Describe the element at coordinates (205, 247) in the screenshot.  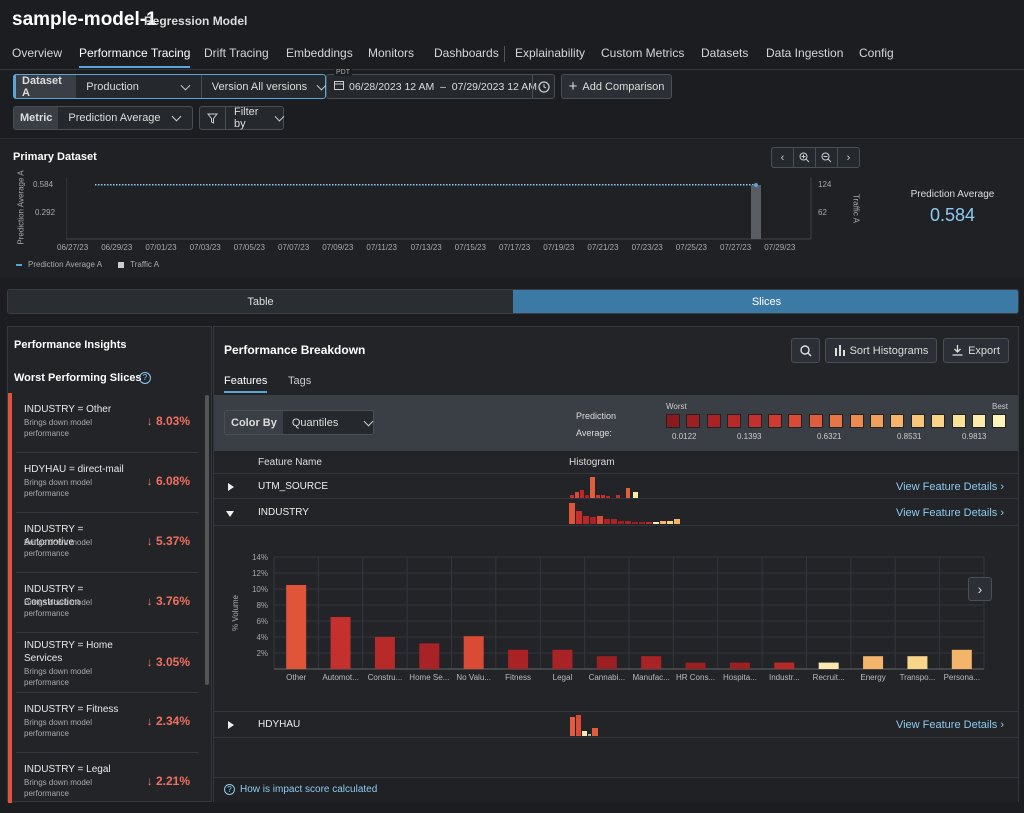
I see `x-tick-label: 07/03/23` at that location.